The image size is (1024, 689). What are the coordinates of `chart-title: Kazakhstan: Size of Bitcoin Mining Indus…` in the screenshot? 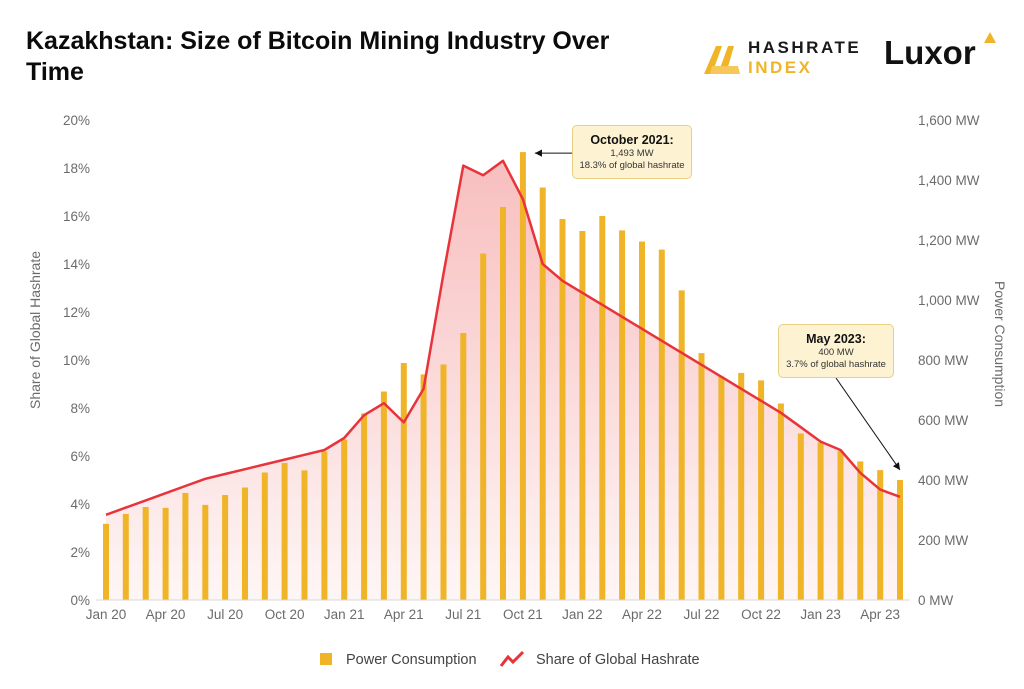 It's located at (318, 56).